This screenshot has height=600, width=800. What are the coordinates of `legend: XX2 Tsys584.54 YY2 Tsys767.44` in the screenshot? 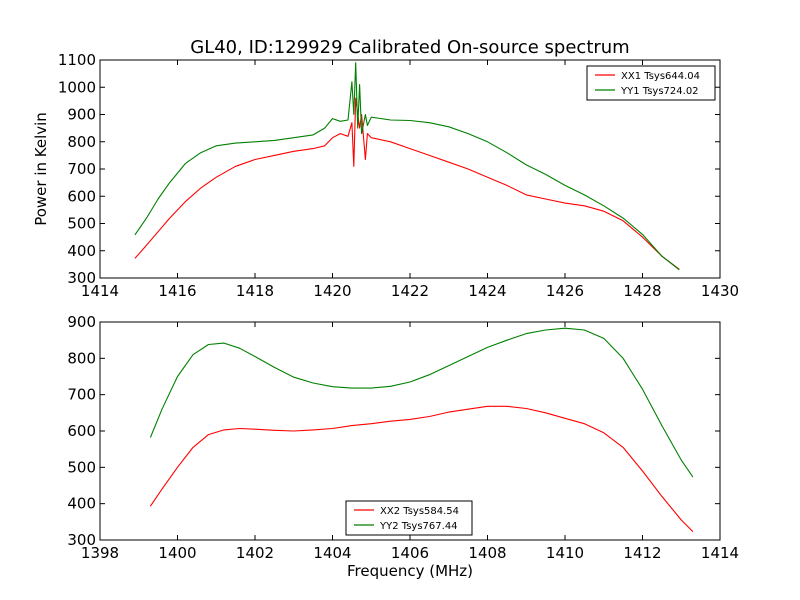 It's located at (409, 518).